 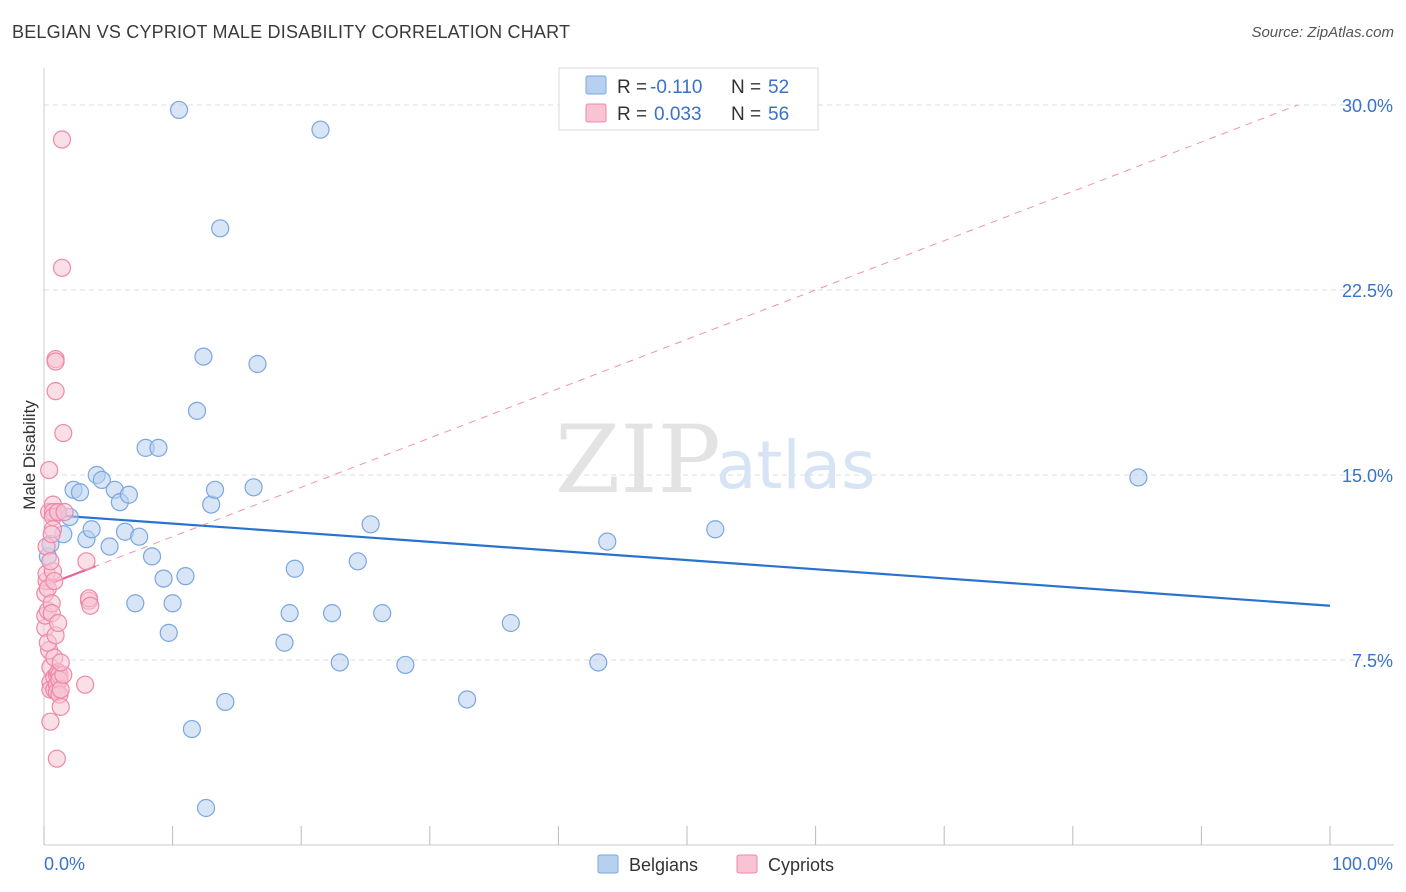 I want to click on cypriot-r-label: R =, so click(x=632, y=114).